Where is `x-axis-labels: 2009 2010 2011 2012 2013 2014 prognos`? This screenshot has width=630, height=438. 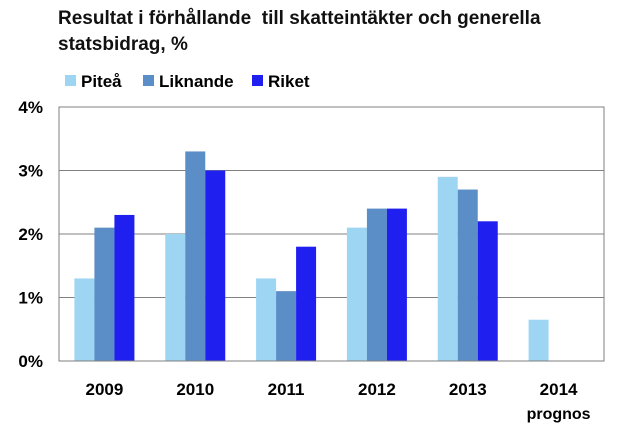
x-axis-labels: 2009 2010 2011 2012 2013 2014 prognos is located at coordinates (338, 401).